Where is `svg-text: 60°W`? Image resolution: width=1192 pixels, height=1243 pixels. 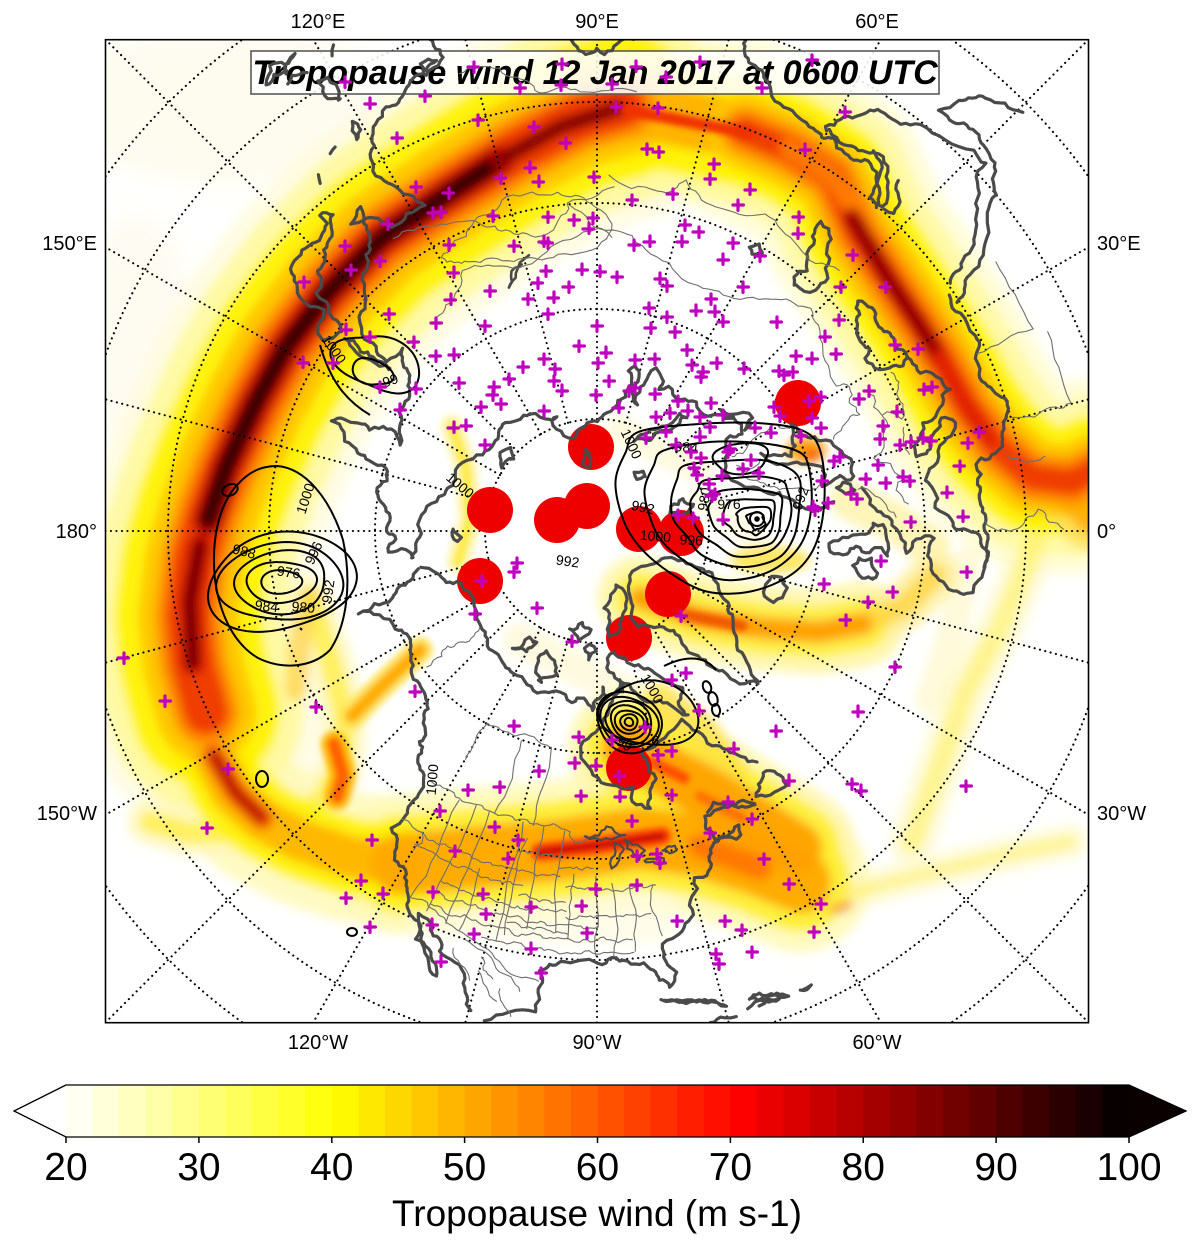
svg-text: 60°W is located at coordinates (876, 1043).